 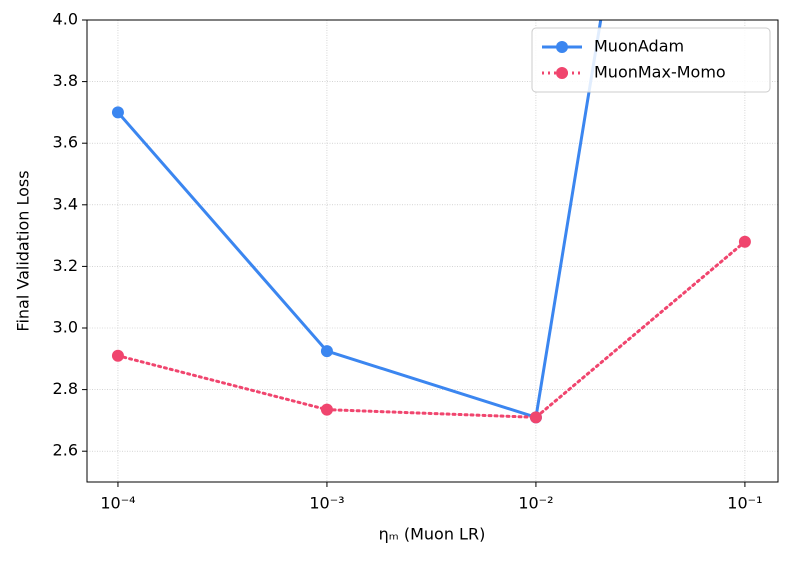 What do you see at coordinates (744, 503) in the screenshot?
I see `x-tick-label: 10⁻¹` at bounding box center [744, 503].